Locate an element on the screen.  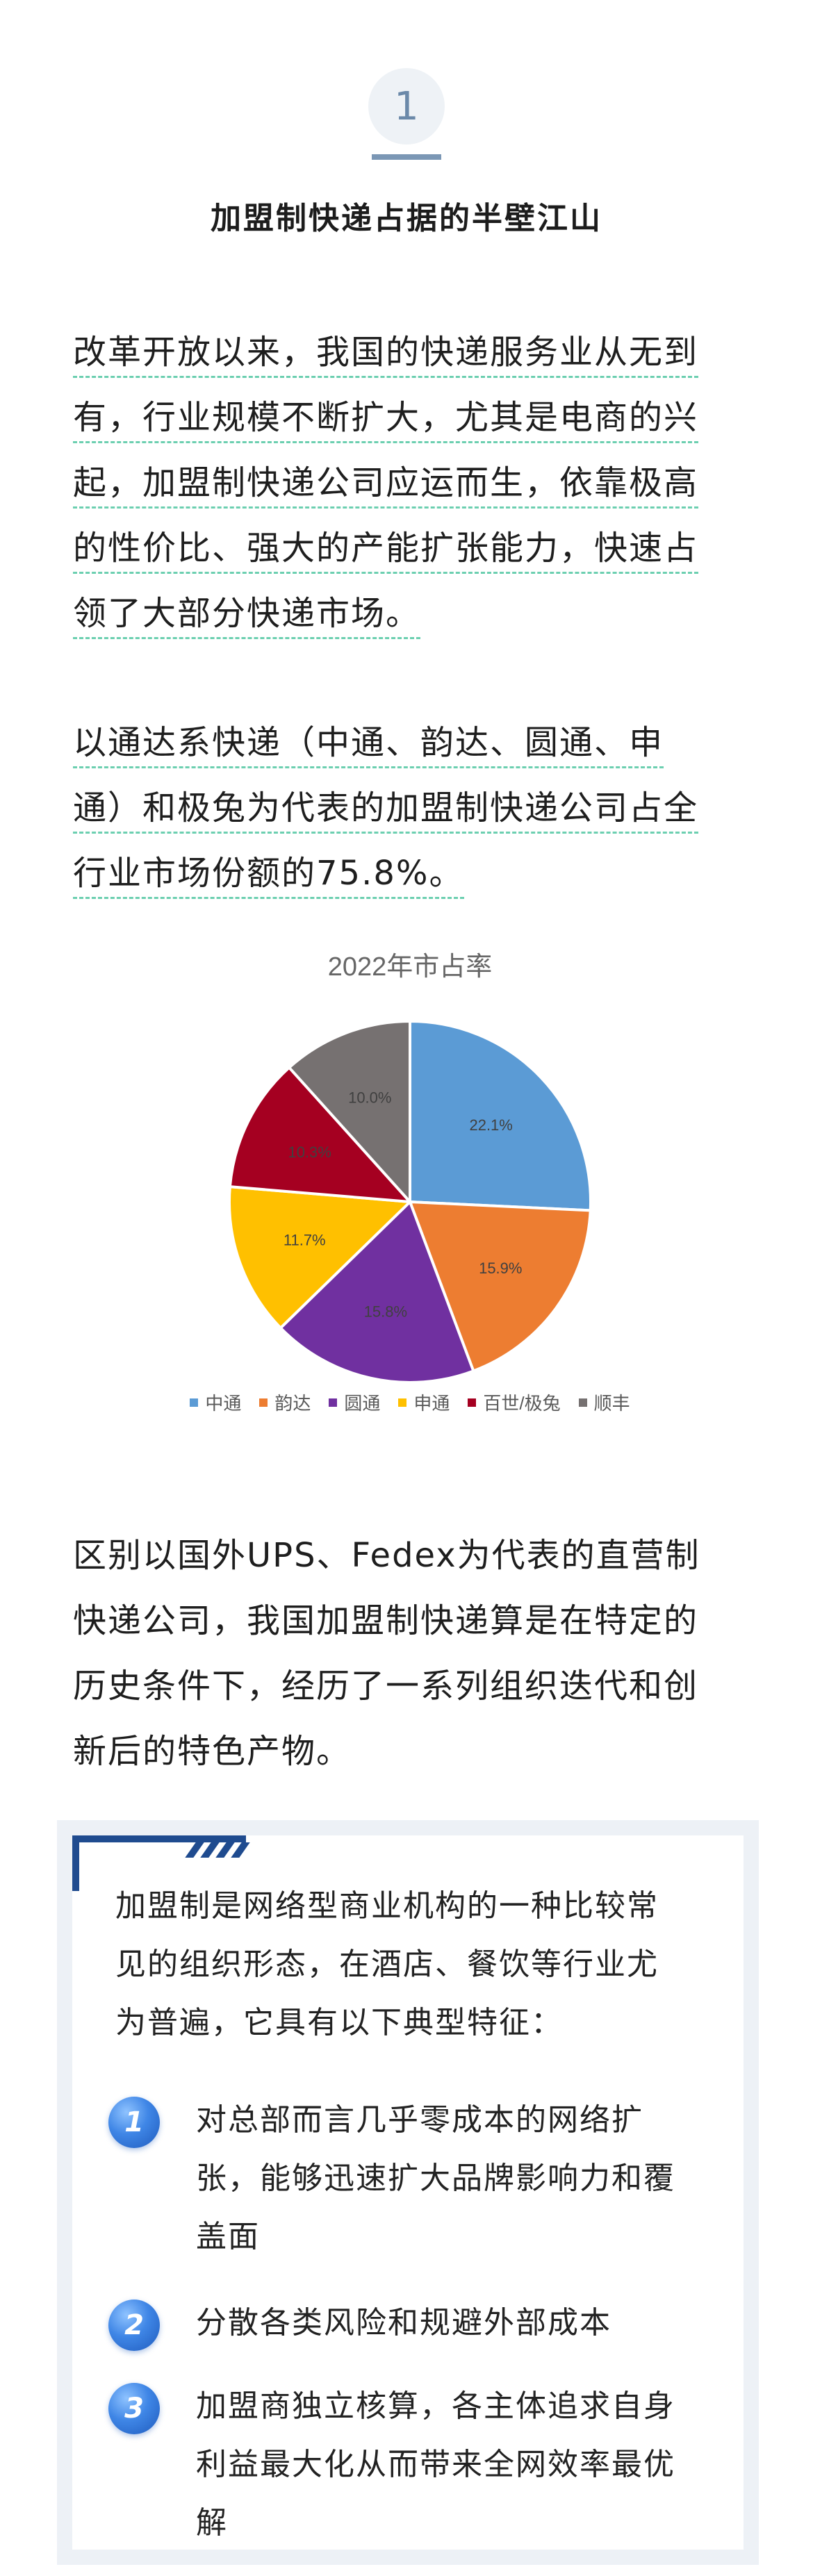
section-number: 1 is located at coordinates (406, 106).